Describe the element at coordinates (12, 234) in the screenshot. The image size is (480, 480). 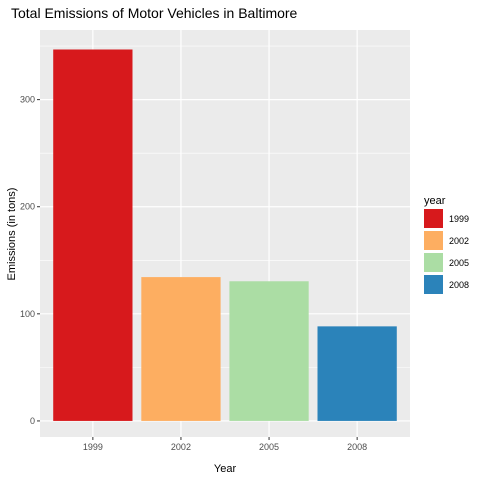
I see `y-axis-title: Emissions (in tons)` at that location.